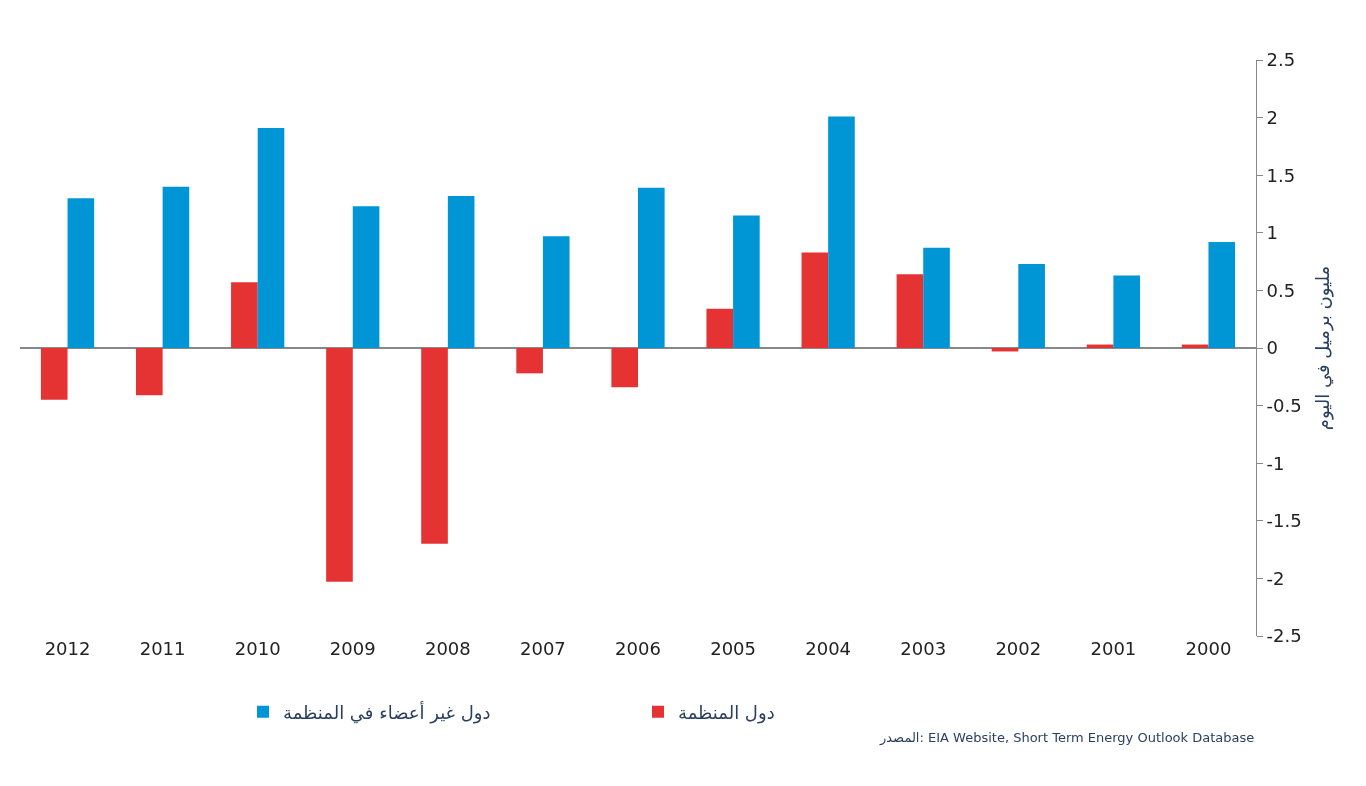 The height and width of the screenshot is (786, 1366). I want to click on x-tick-label: 2012, so click(67, 648).